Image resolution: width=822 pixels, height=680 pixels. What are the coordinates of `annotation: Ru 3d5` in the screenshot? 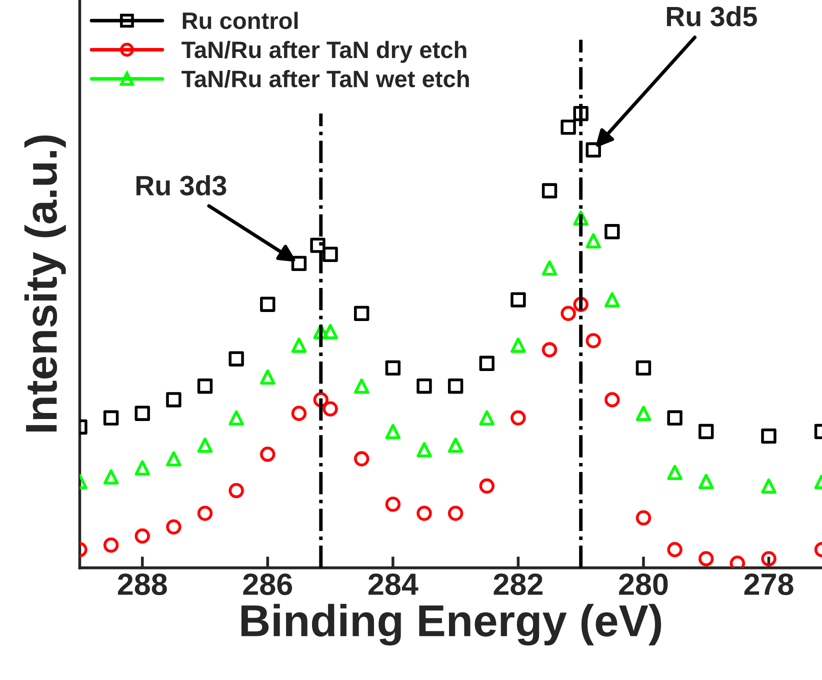 It's located at (711, 16).